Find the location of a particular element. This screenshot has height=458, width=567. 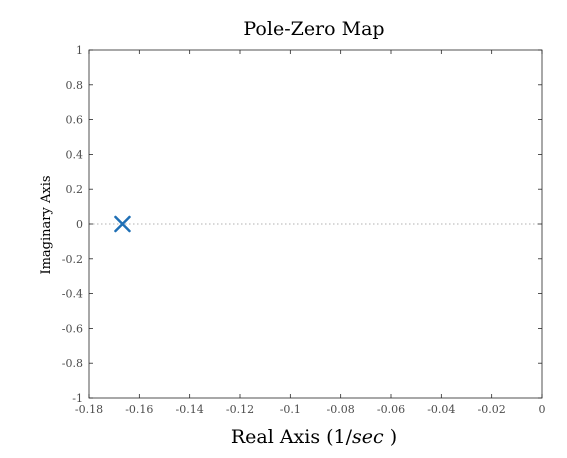

x-axis-label: Real Axis (1/sec ) is located at coordinates (314, 437).